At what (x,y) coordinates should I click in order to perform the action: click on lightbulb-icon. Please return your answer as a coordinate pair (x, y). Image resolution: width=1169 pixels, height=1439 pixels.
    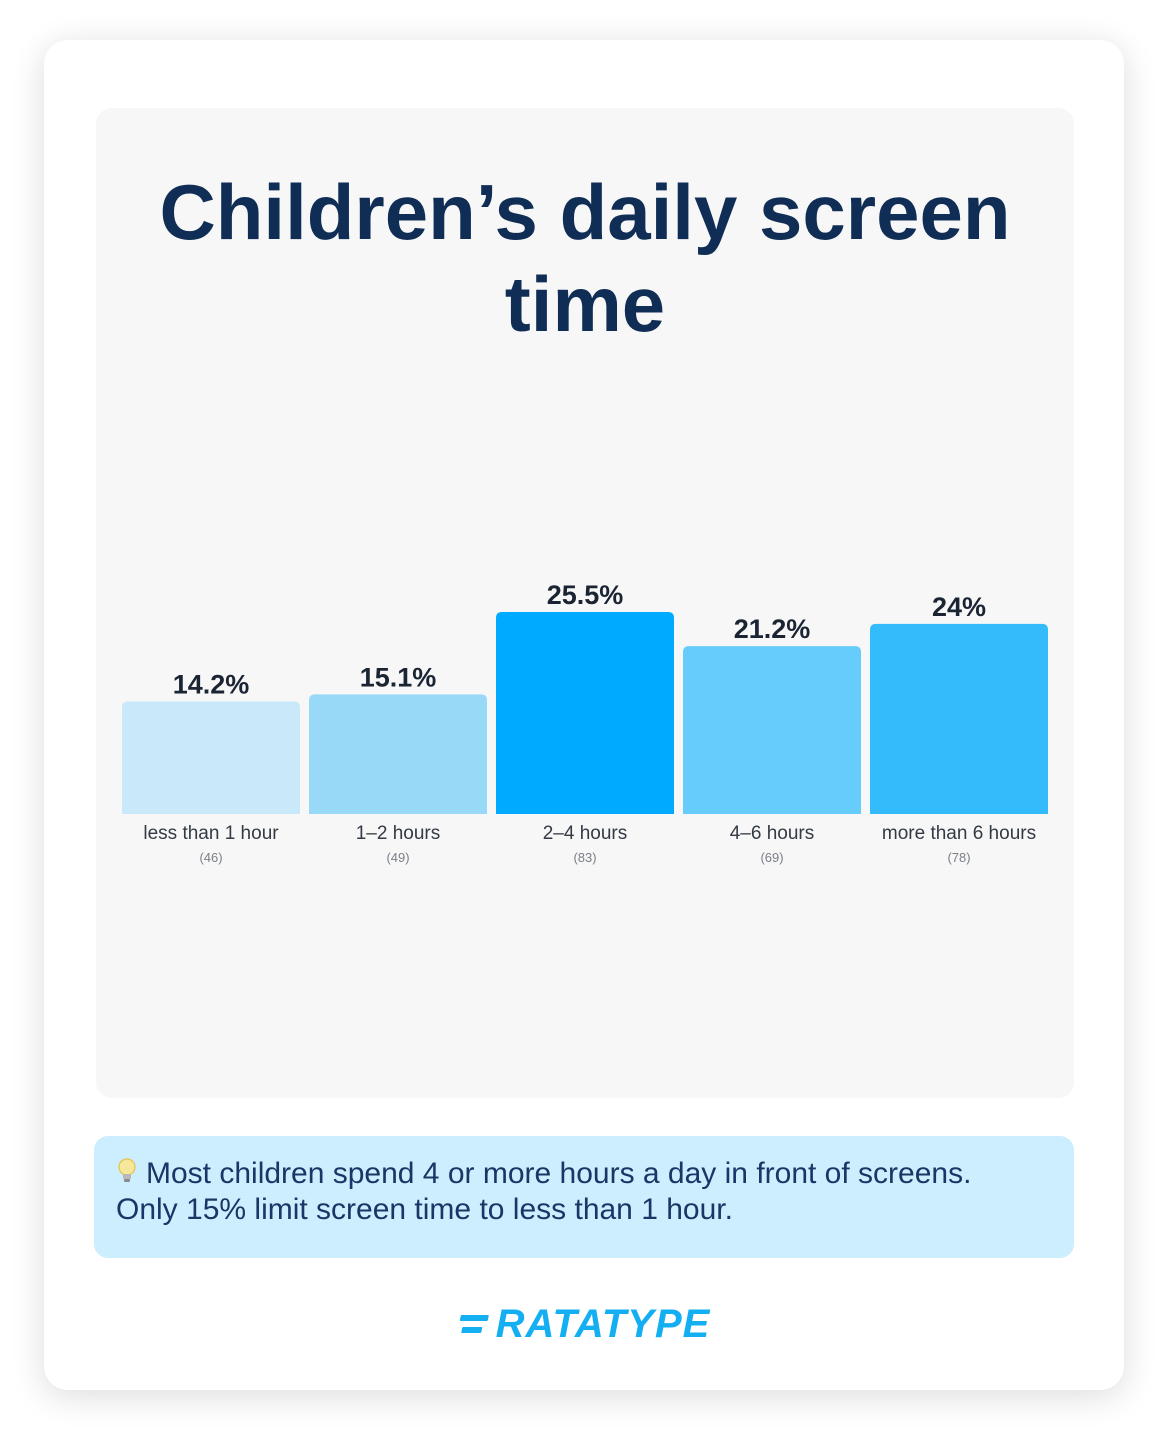
    Looking at the image, I should click on (127, 1170).